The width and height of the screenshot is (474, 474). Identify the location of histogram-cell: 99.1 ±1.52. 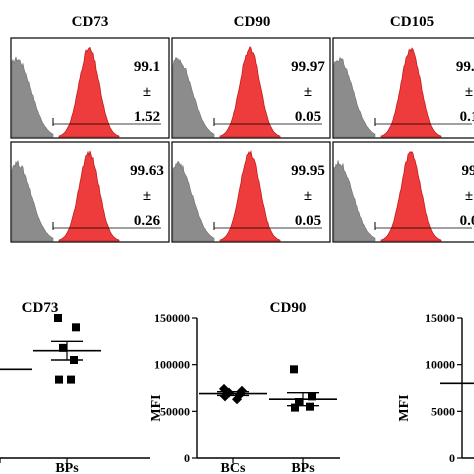
(90, 88).